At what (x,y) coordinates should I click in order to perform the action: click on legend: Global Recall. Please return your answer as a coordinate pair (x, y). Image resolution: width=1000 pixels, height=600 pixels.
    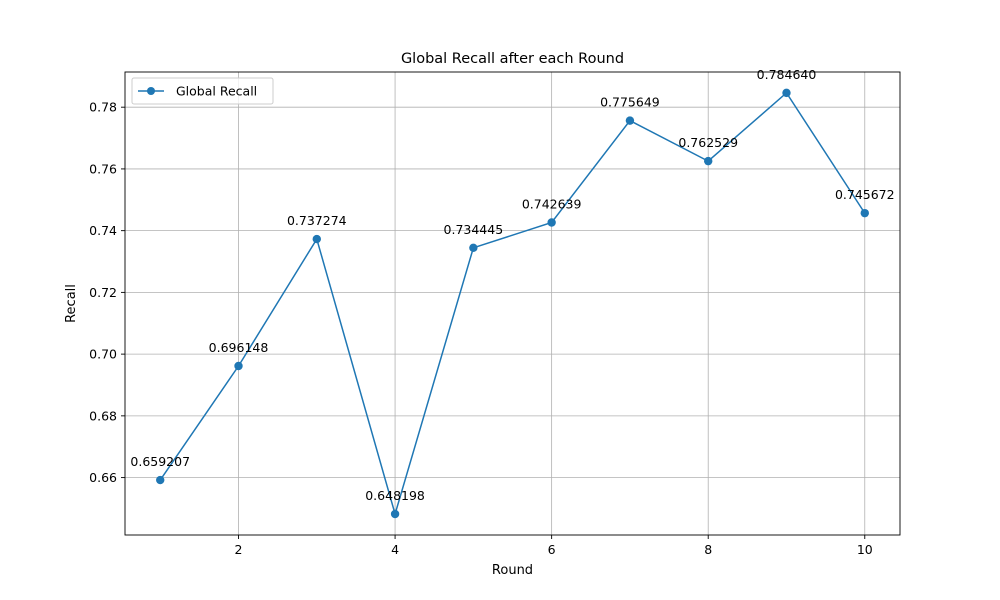
    Looking at the image, I should click on (202, 91).